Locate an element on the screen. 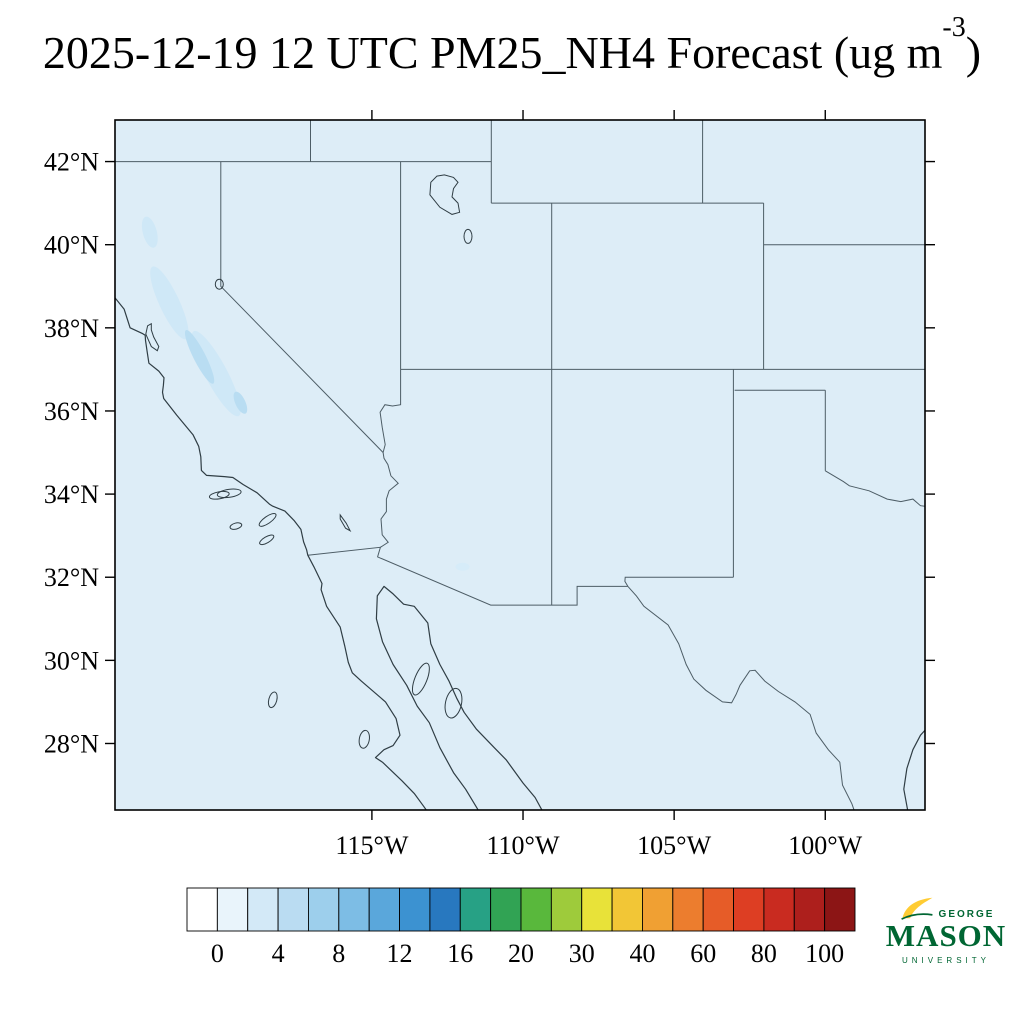 The image size is (1024, 1024). colorbar-label: 12 is located at coordinates (400, 953).